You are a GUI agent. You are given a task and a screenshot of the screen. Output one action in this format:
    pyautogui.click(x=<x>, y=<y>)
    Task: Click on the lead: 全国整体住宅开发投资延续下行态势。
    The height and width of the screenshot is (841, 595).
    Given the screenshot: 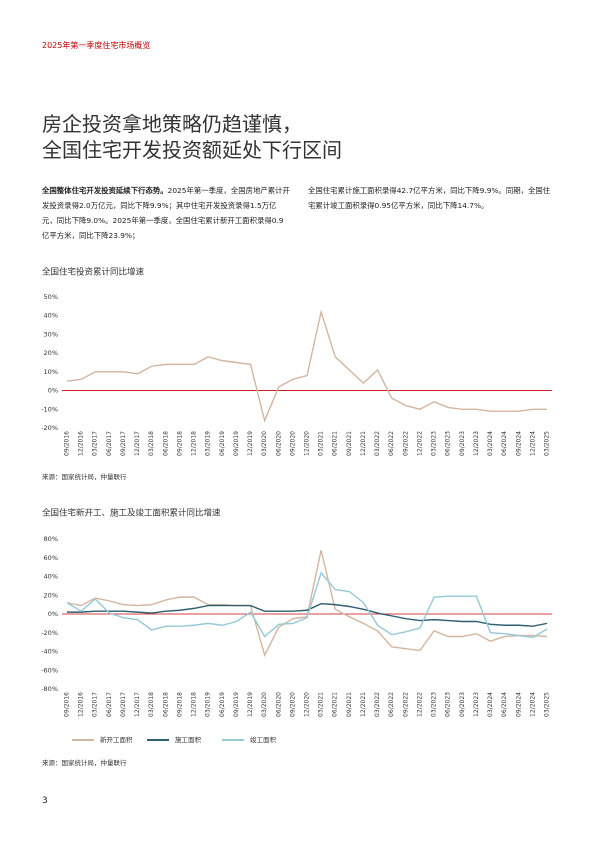 What is the action you would take?
    pyautogui.click(x=105, y=190)
    